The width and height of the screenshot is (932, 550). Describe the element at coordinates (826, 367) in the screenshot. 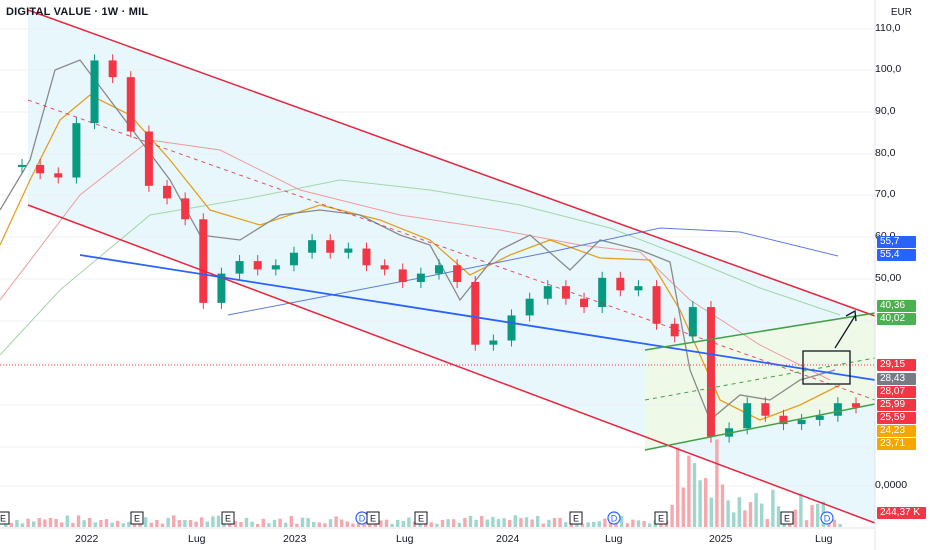

I see `consolidation-box` at that location.